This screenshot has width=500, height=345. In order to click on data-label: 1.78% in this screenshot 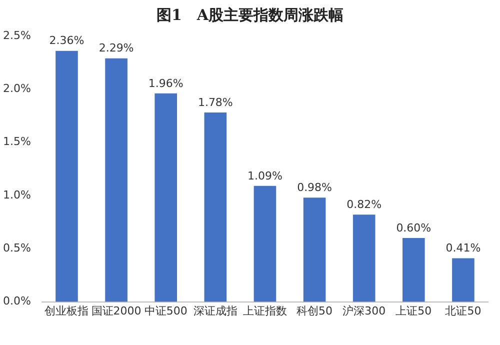, I will do `click(215, 102)`.